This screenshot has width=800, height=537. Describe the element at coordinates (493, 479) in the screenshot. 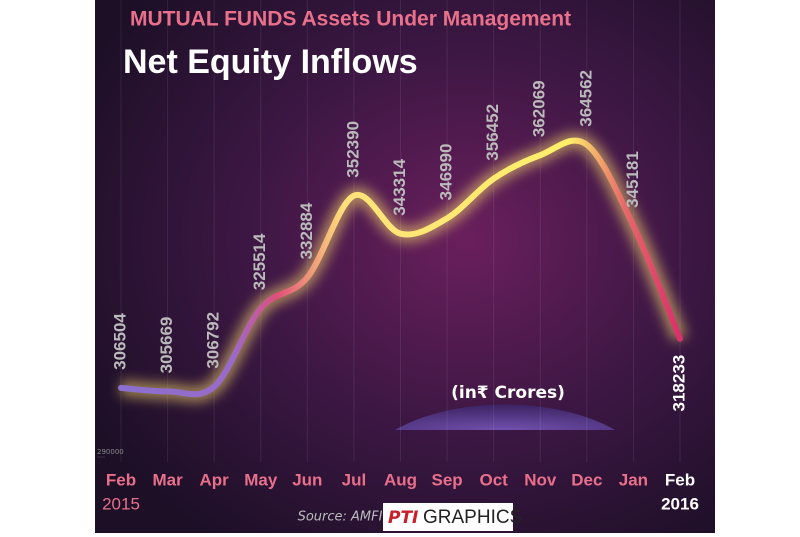

I see `x-tick-label: Oct` at that location.